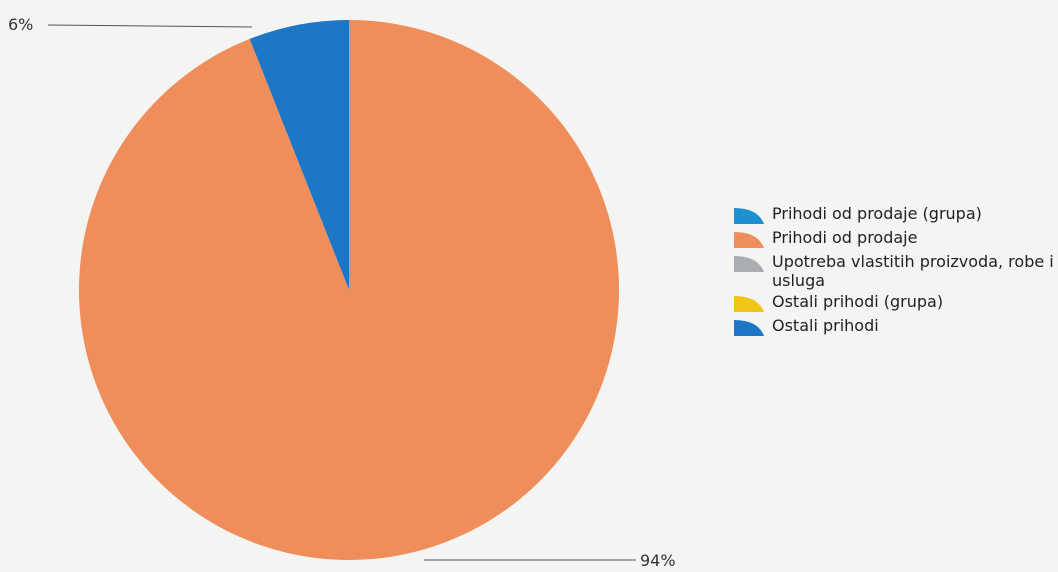  I want to click on data-label: 94%, so click(658, 560).